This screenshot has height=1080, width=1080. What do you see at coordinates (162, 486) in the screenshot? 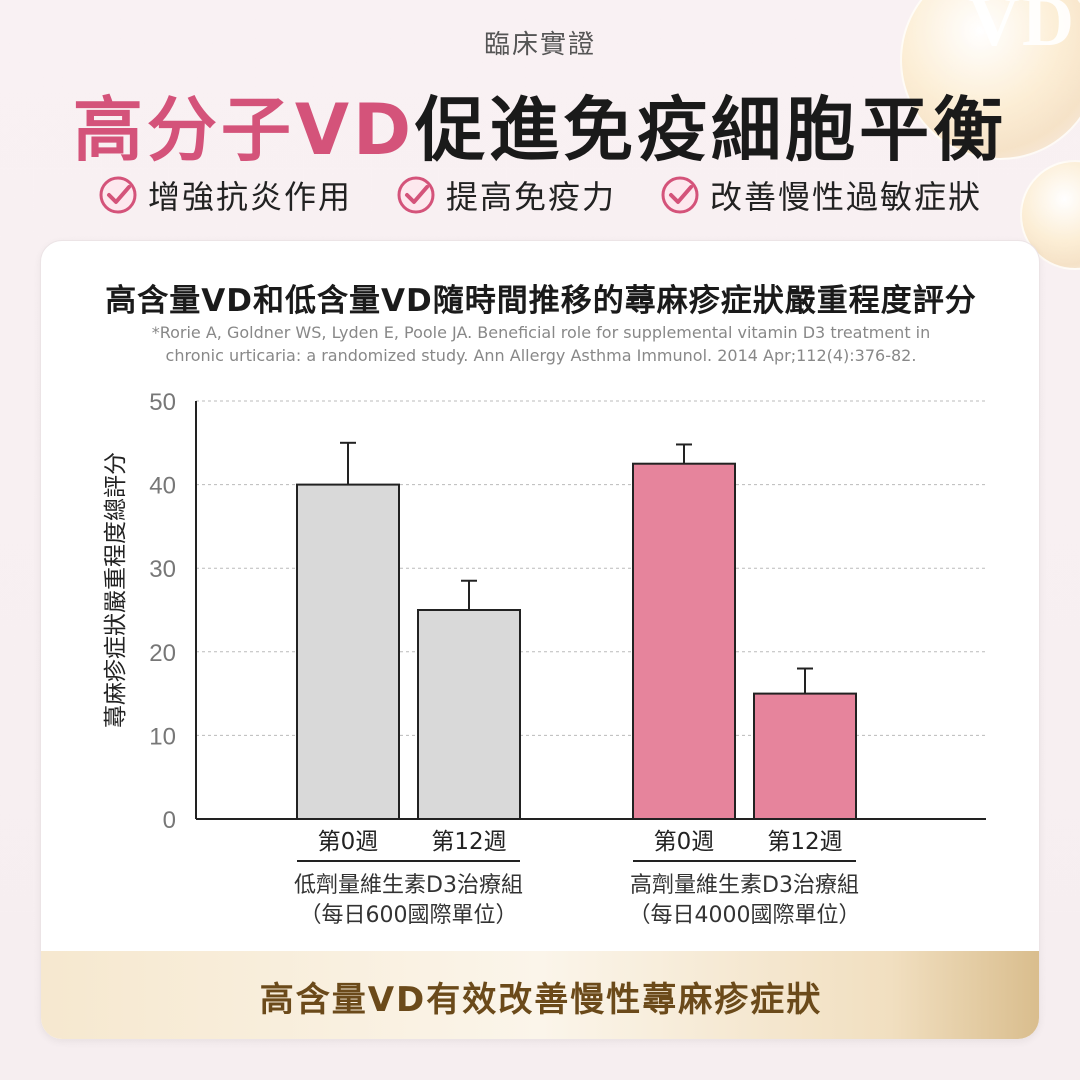
I see `y-tick-label: 40` at bounding box center [162, 486].